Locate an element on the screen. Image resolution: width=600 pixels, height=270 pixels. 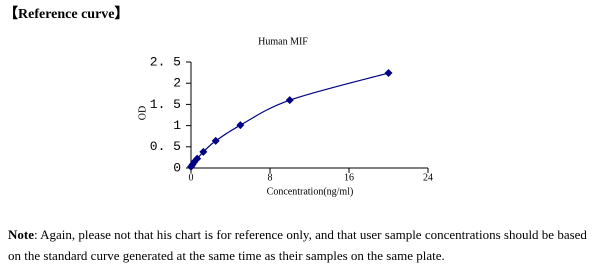
header-title: 【Reference curve】 is located at coordinates (66, 14).